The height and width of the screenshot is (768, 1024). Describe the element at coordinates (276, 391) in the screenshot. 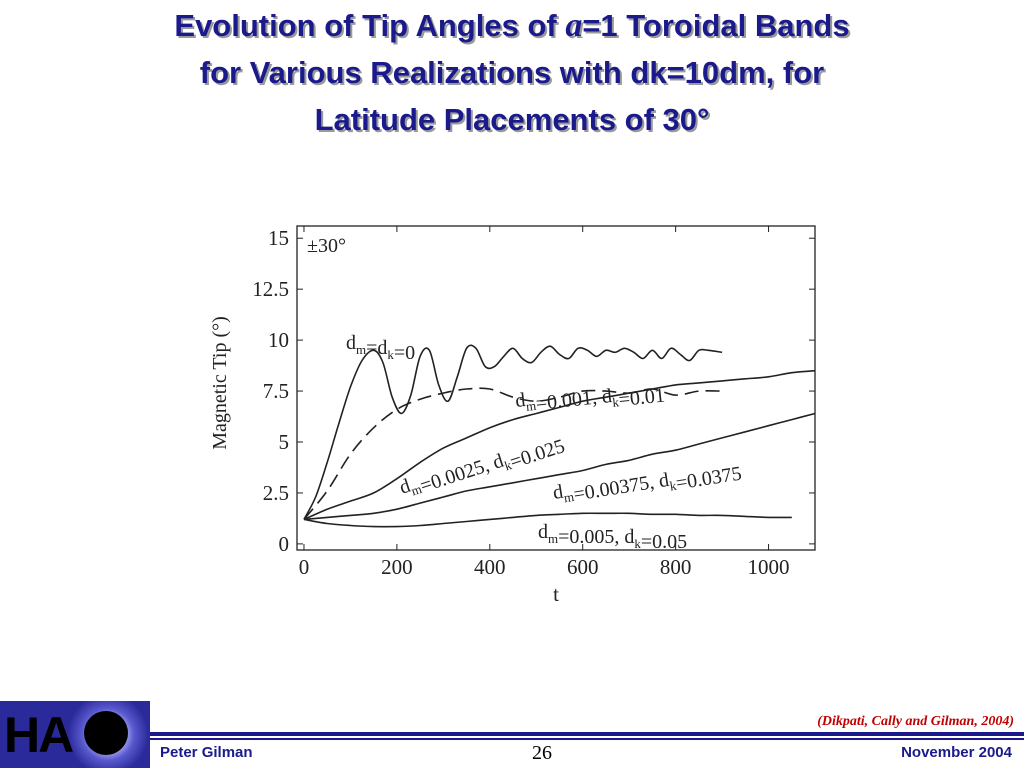

I see `y-tick-label: 7.5` at that location.